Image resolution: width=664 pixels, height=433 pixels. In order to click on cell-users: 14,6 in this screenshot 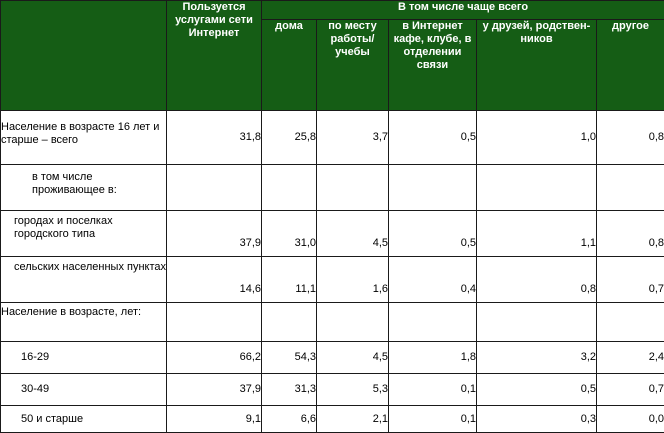, I will do `click(214, 280)`.